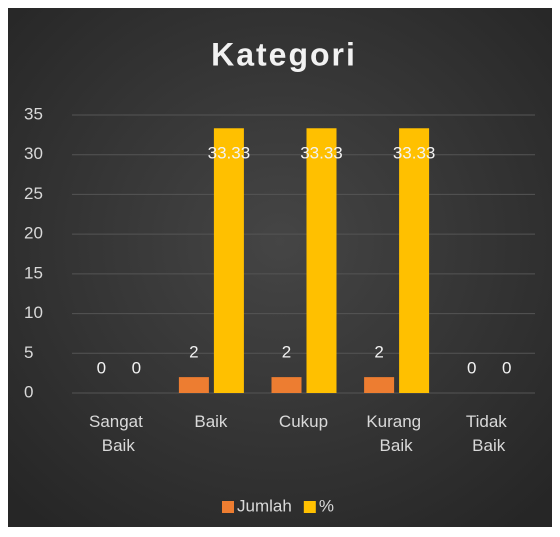 This screenshot has height=537, width=560. What do you see at coordinates (396, 433) in the screenshot?
I see `x-tick-label: Kurang Baik` at bounding box center [396, 433].